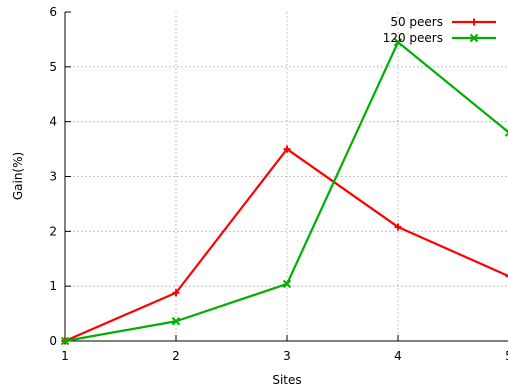 This screenshot has height=390, width=508. I want to click on y-tick-label: 6, so click(53, 12).